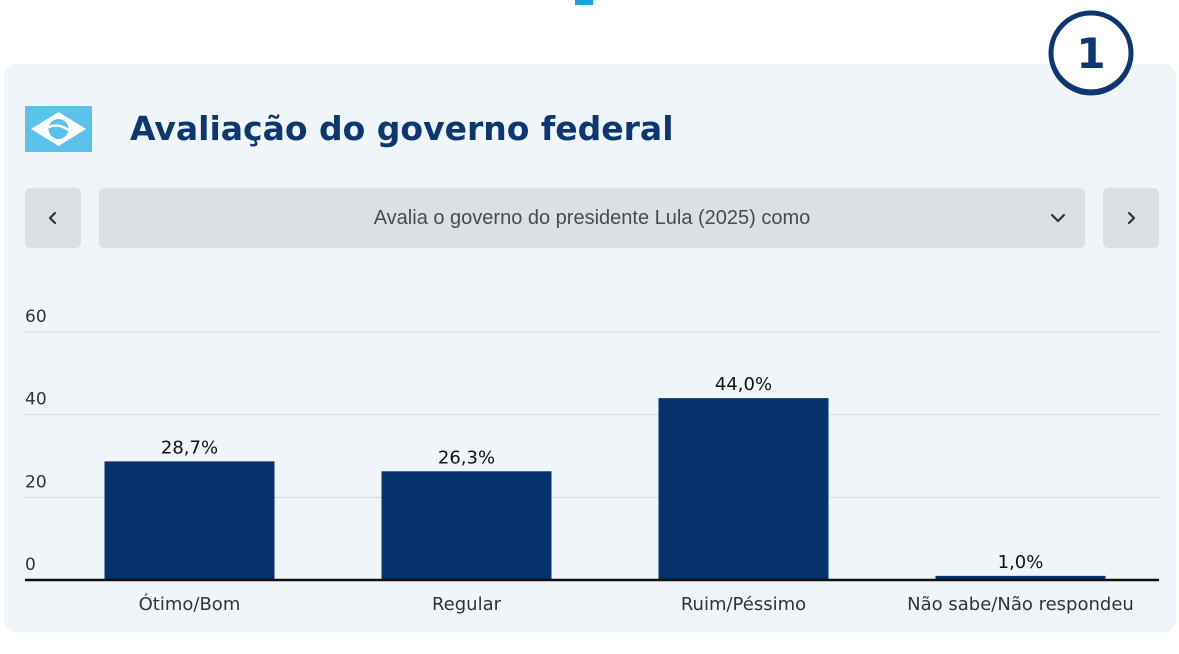  What do you see at coordinates (467, 604) in the screenshot?
I see `x-tick-label: Regular` at bounding box center [467, 604].